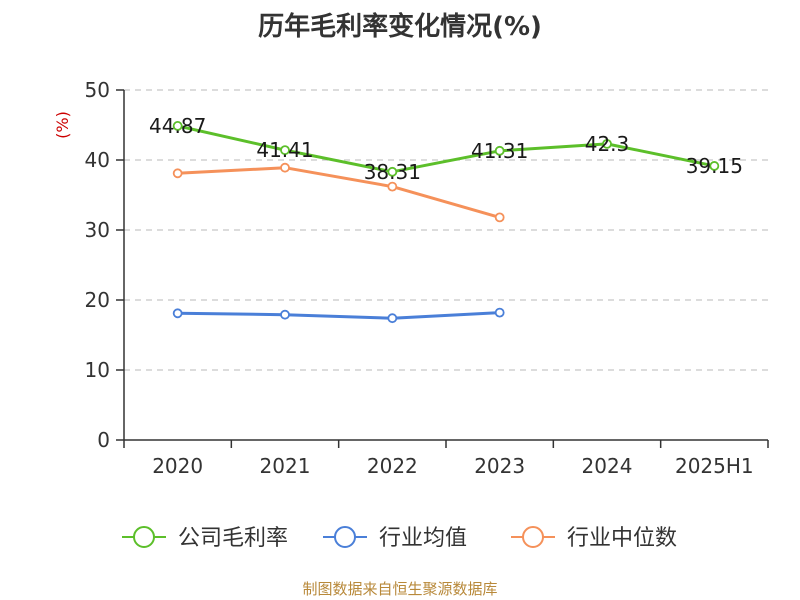 This screenshot has width=800, height=600. What do you see at coordinates (714, 466) in the screenshot?
I see `x-tick-label: 2025H1` at bounding box center [714, 466].